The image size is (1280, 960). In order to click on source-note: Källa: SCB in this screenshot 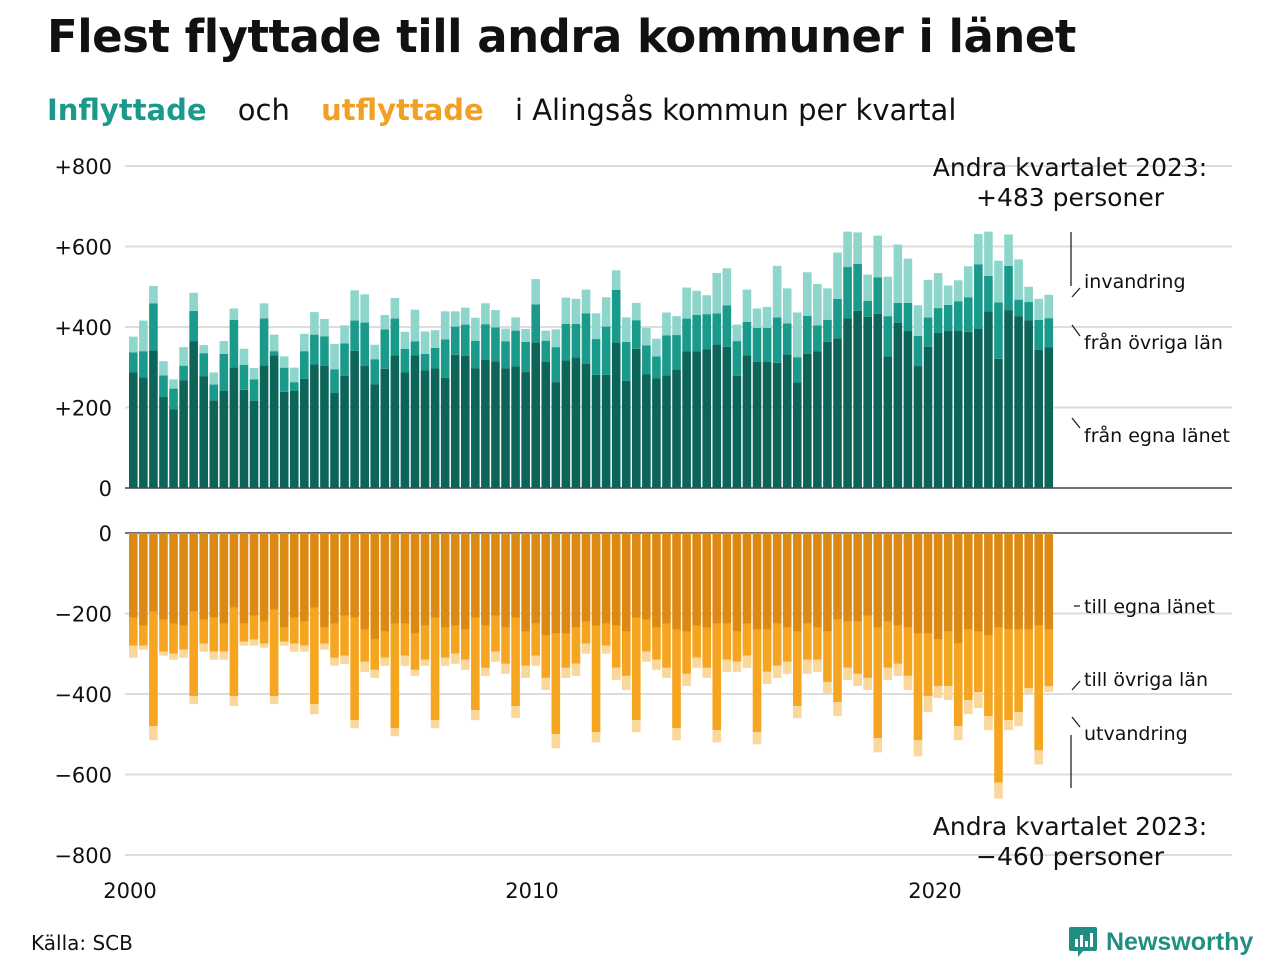, I will do `click(82, 943)`.